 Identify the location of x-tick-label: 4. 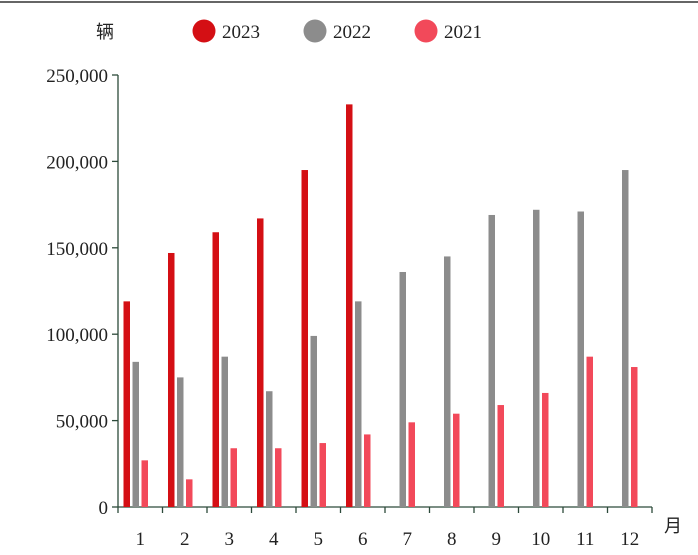
(274, 539).